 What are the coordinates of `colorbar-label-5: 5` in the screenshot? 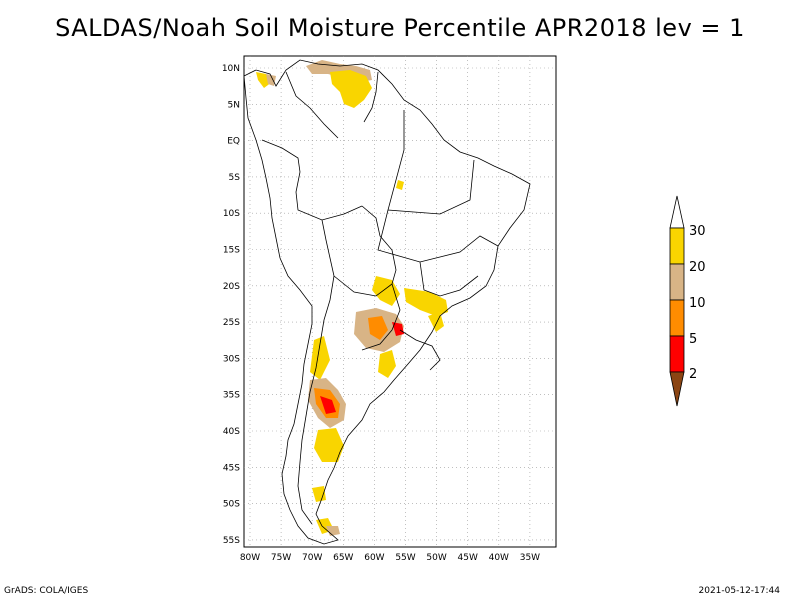 It's located at (693, 339).